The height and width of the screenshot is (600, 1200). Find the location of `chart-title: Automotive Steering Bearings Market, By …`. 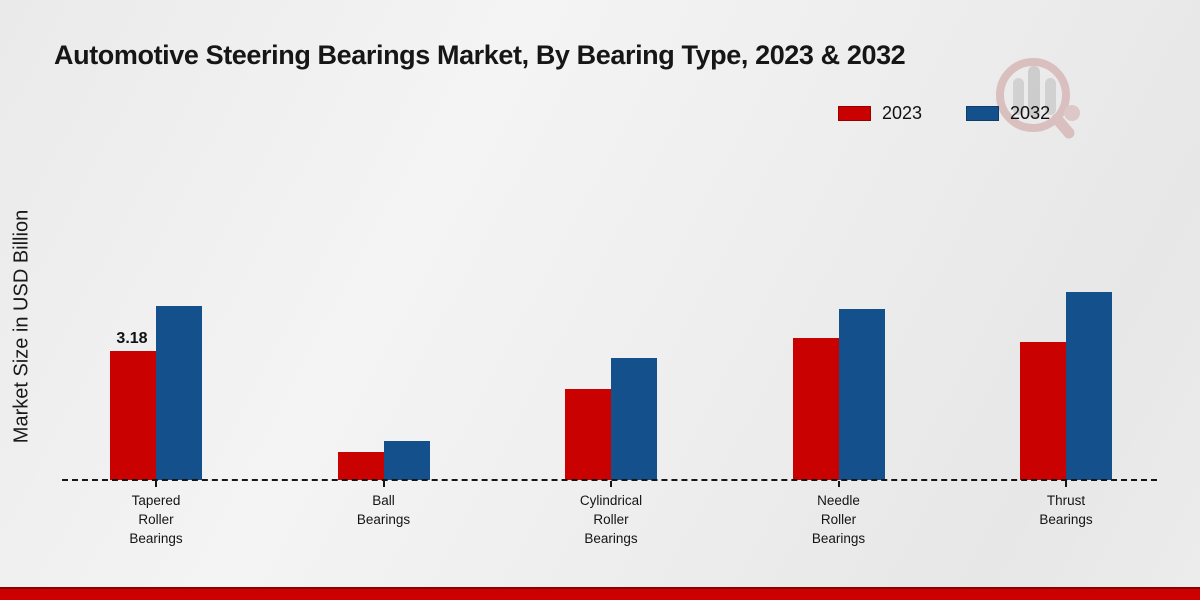

chart-title: Automotive Steering Bearings Market, By … is located at coordinates (480, 55).